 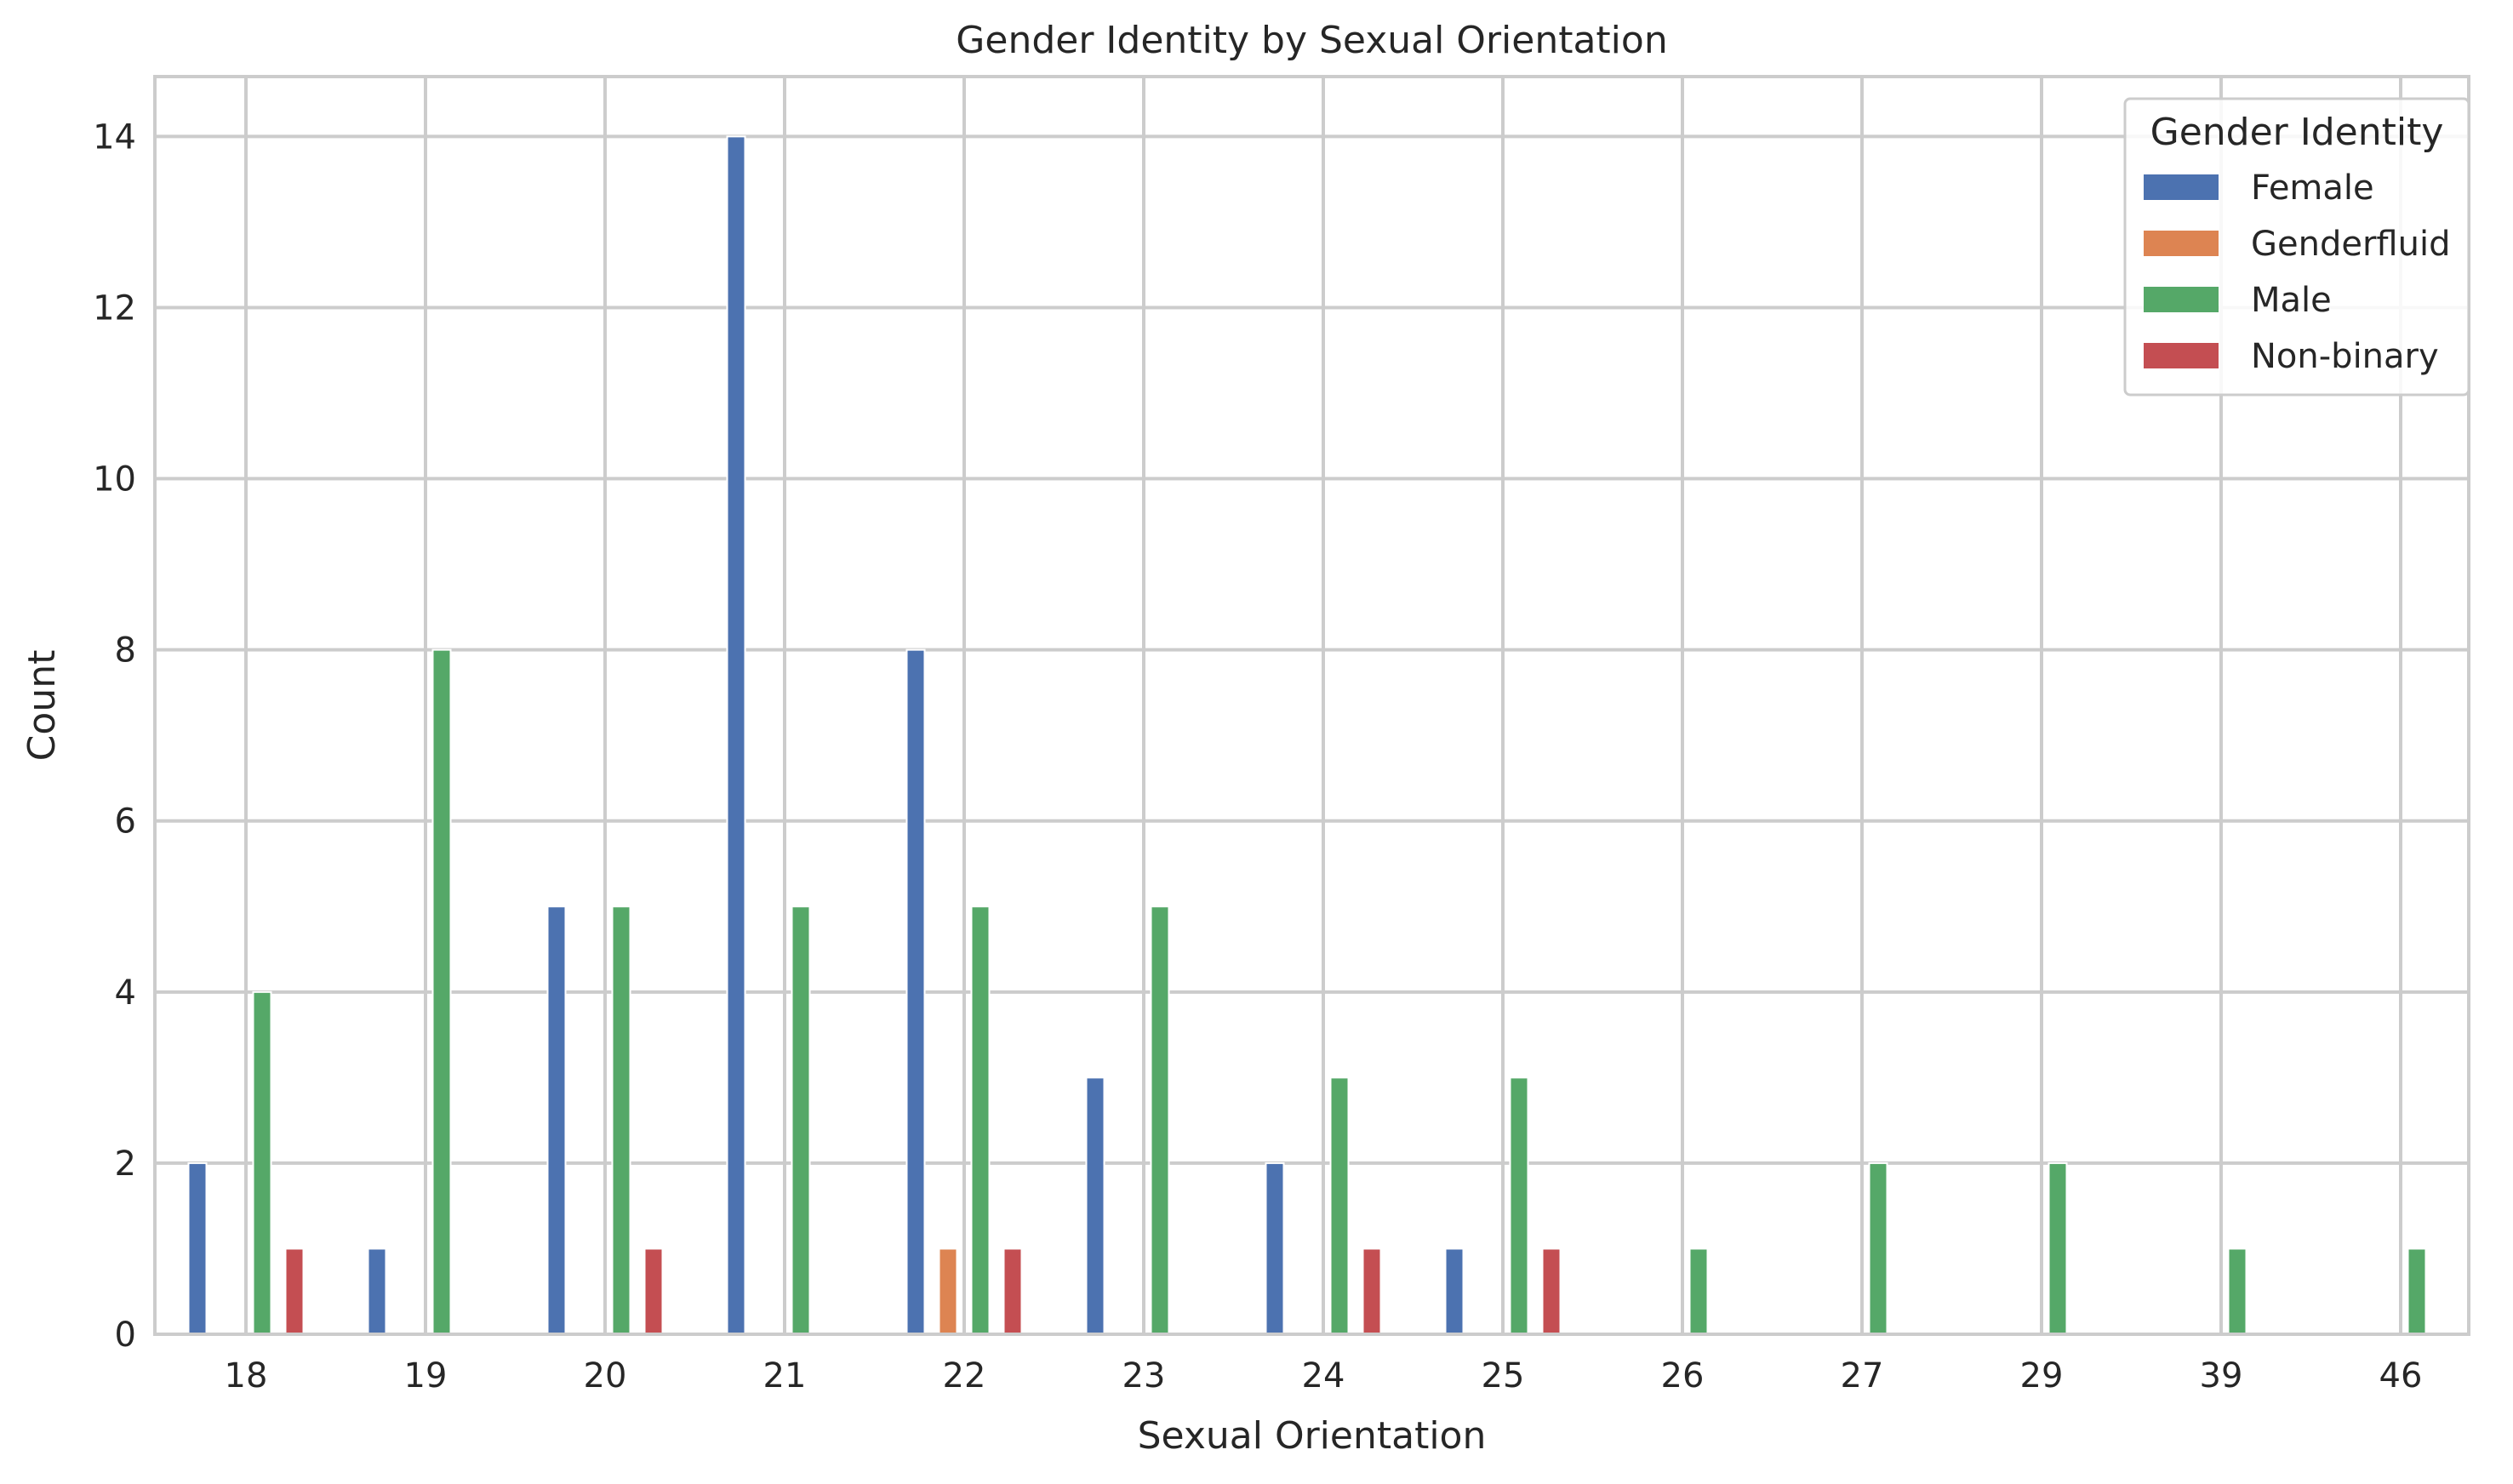 I want to click on x-tick-label: 29, so click(x=2042, y=1376).